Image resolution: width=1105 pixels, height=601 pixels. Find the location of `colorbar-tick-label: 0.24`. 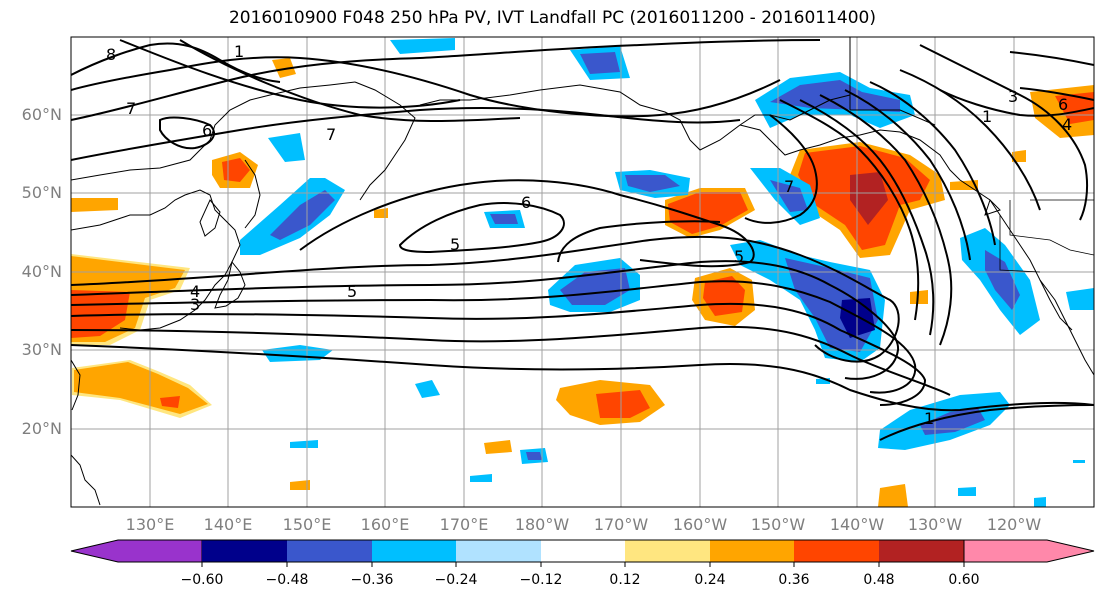

colorbar-tick-label: 0.24 is located at coordinates (710, 580).